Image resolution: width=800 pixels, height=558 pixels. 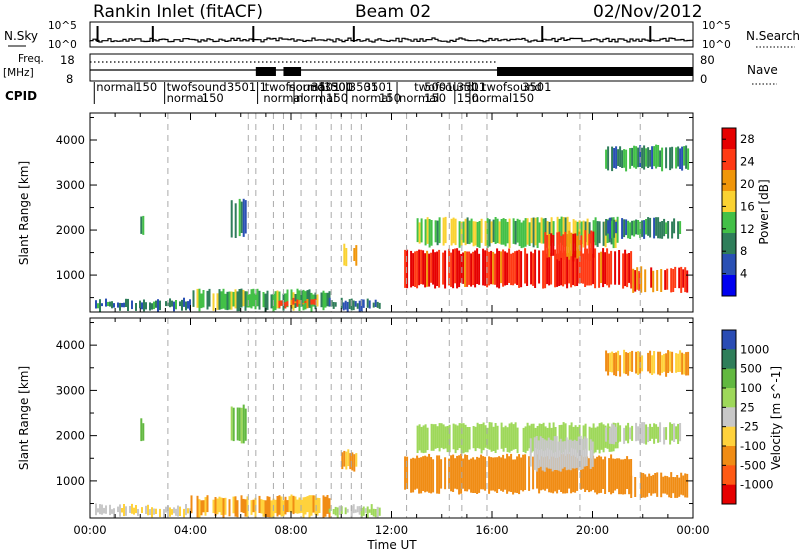 I want to click on cpid-mode-label: 3501, so click(x=471, y=87).